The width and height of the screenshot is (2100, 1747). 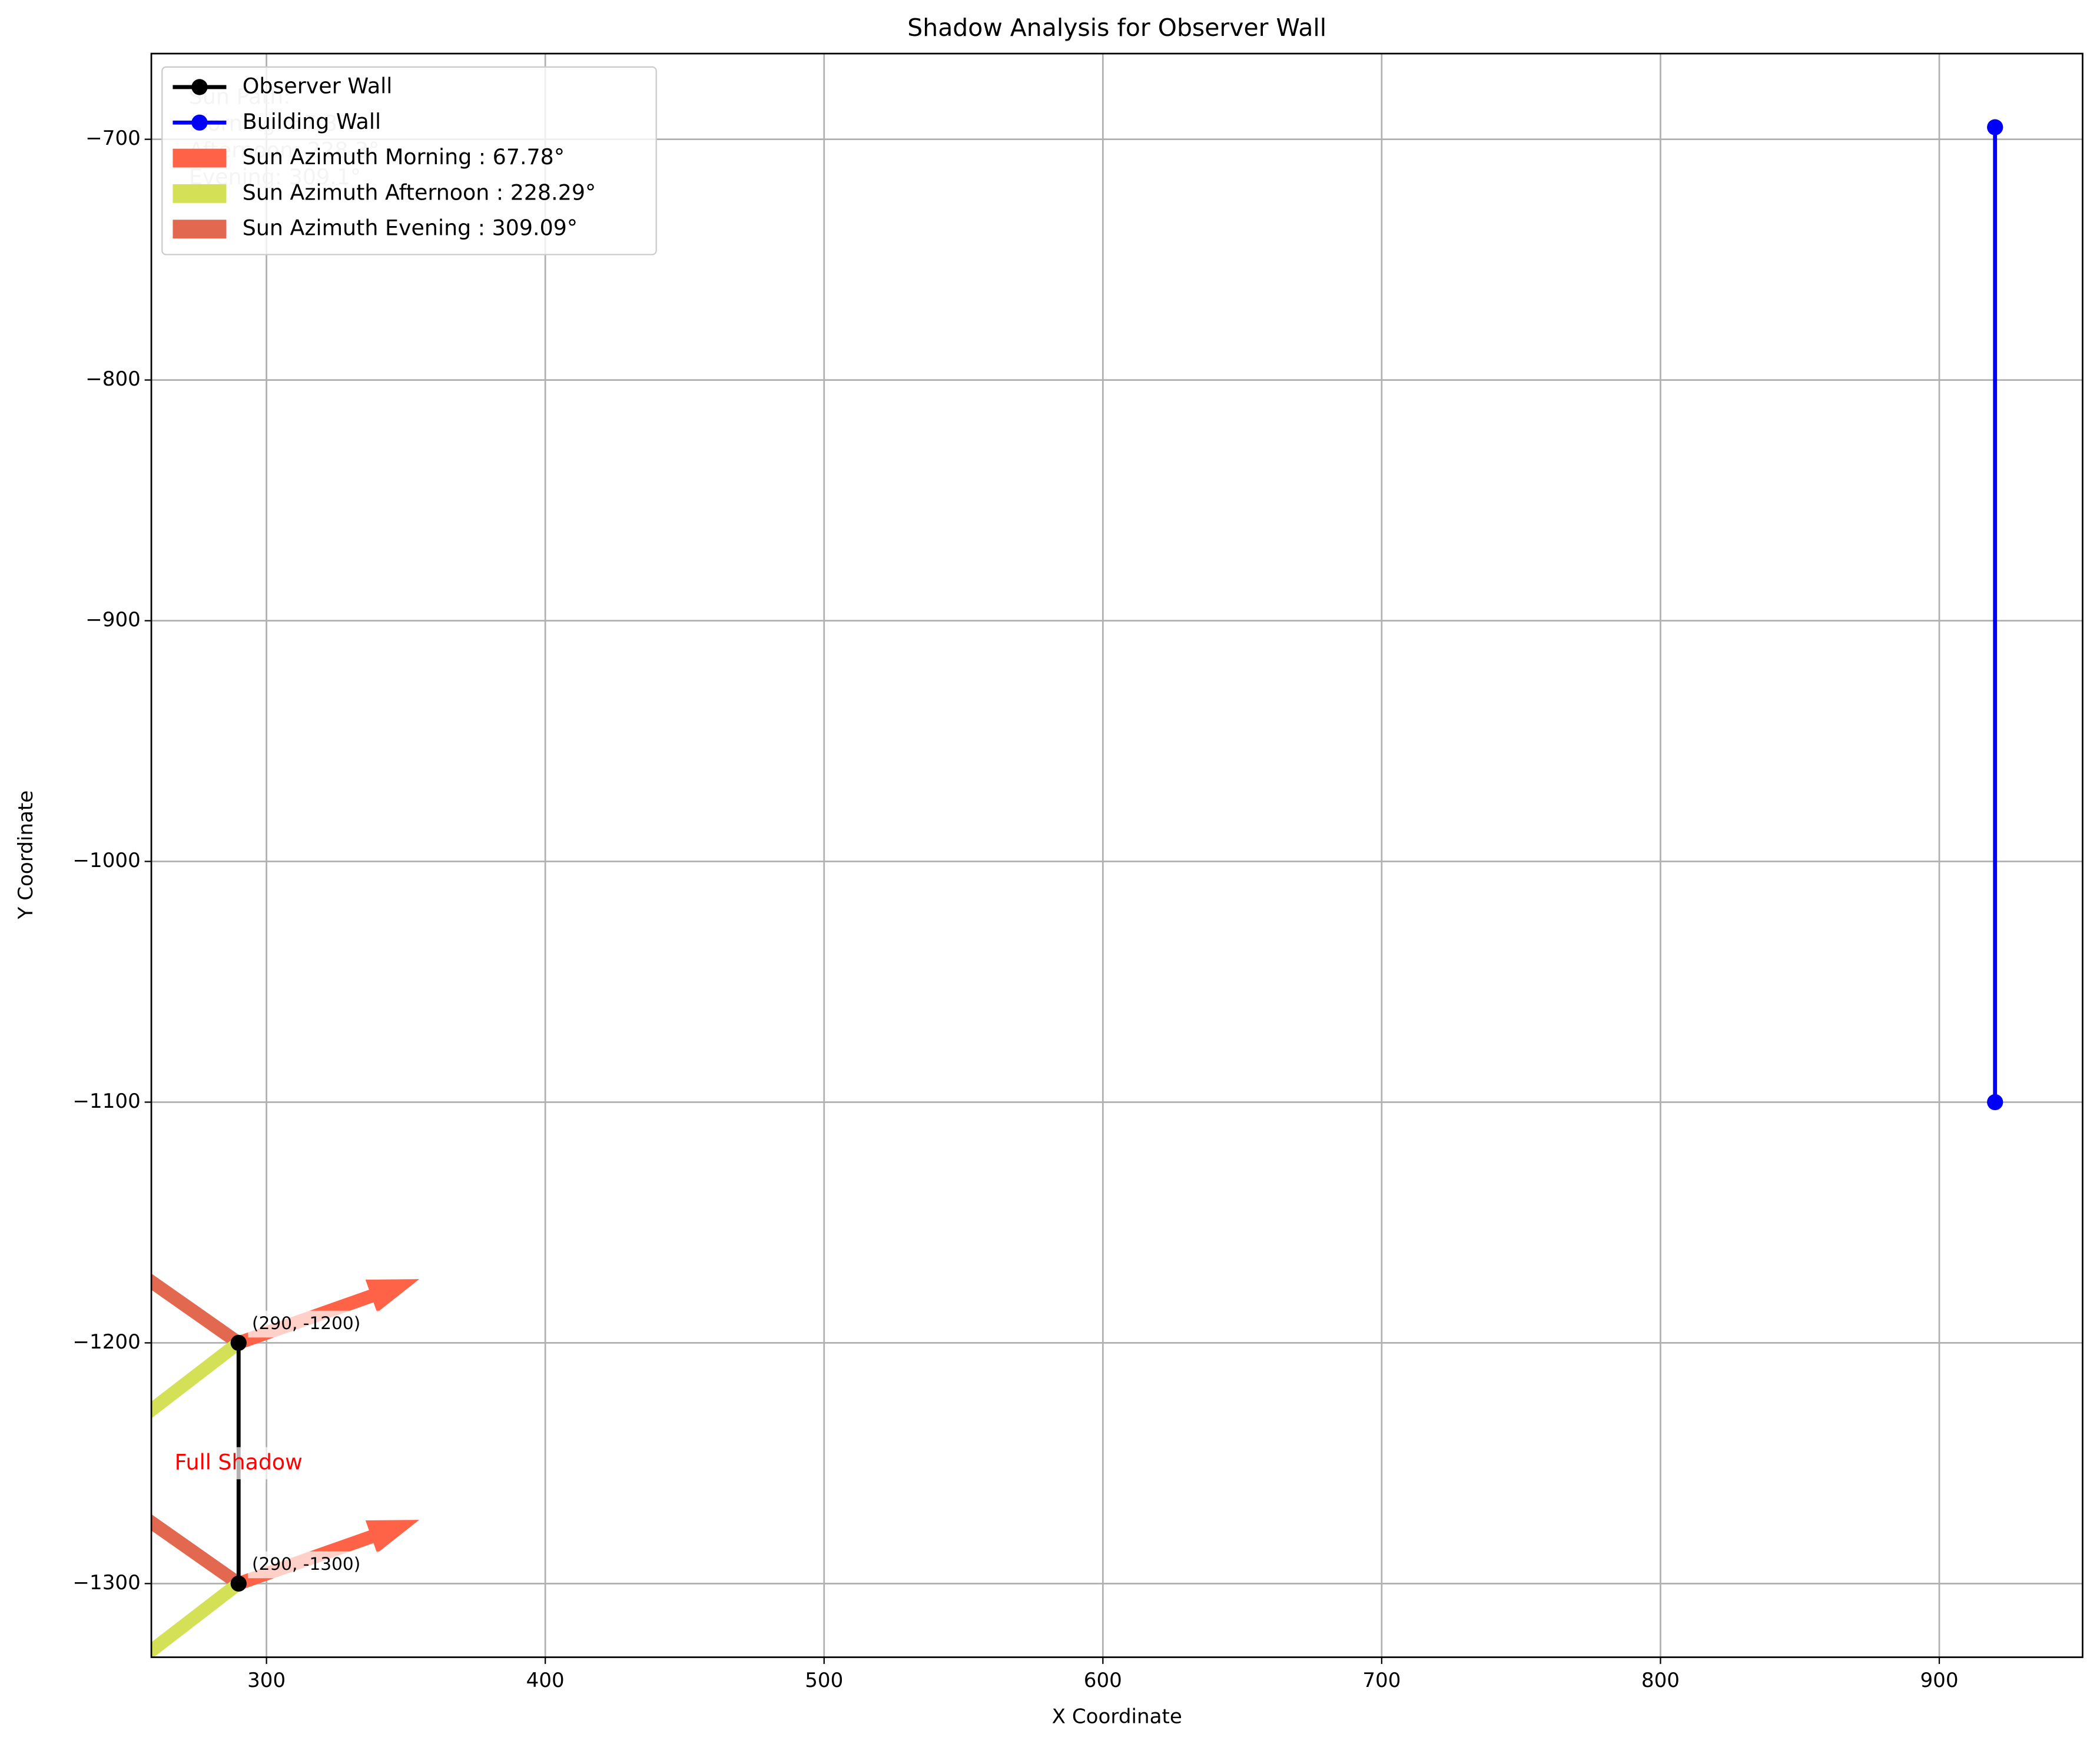 I want to click on x-tick-label: 600, so click(x=1103, y=1680).